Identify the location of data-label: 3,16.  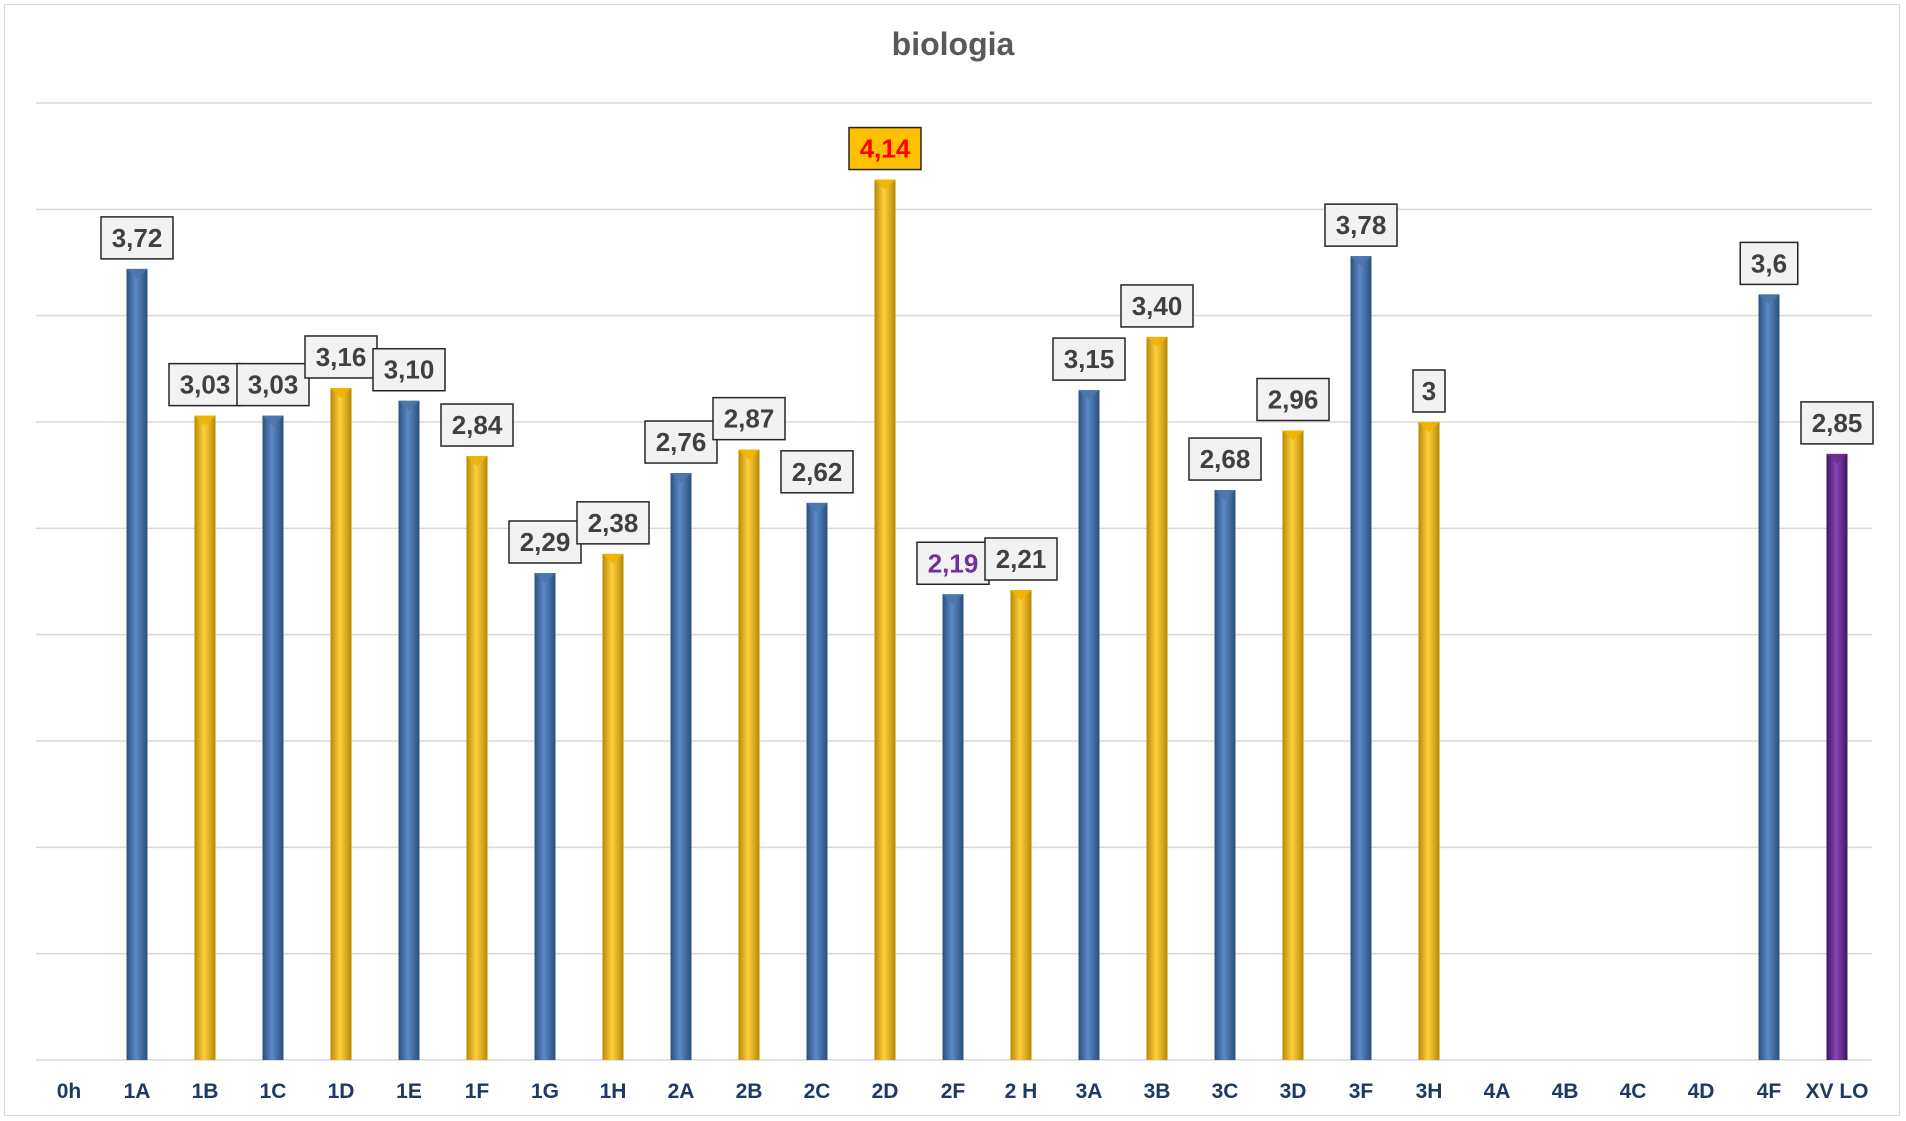
(341, 357).